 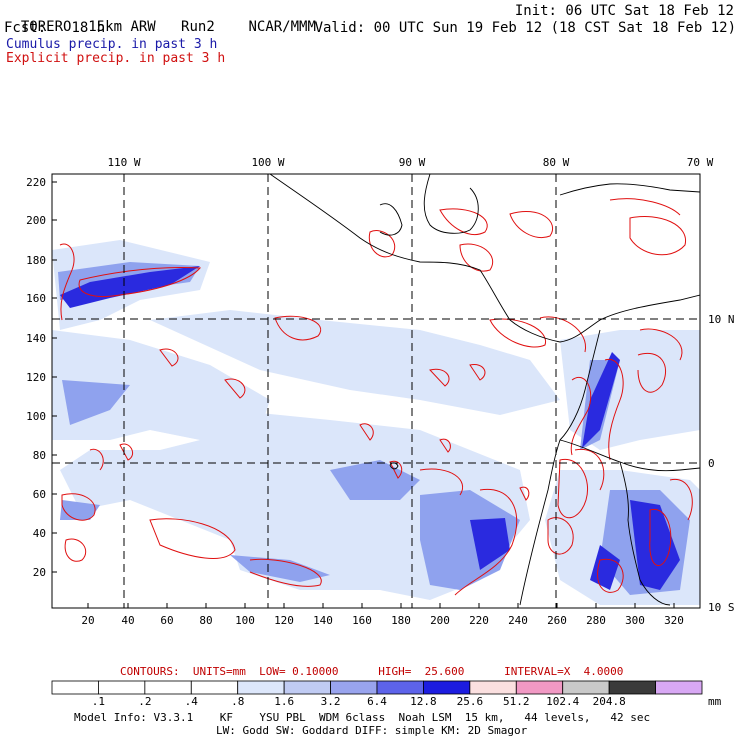 I want to click on lat-label-10s: 10 S, so click(x=721, y=607).